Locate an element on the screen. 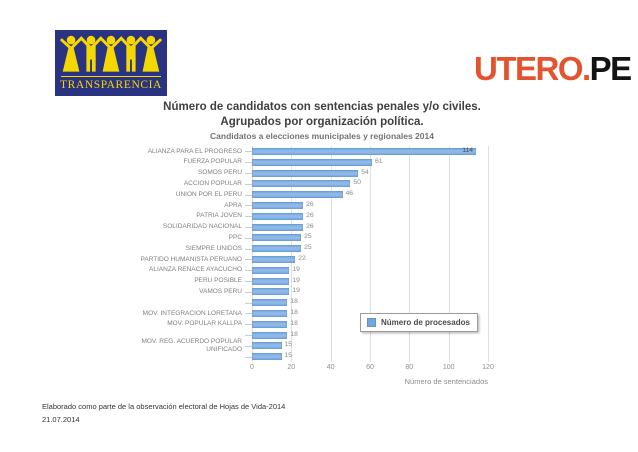  x-axis-title: Número de sentenciados is located at coordinates (446, 381).